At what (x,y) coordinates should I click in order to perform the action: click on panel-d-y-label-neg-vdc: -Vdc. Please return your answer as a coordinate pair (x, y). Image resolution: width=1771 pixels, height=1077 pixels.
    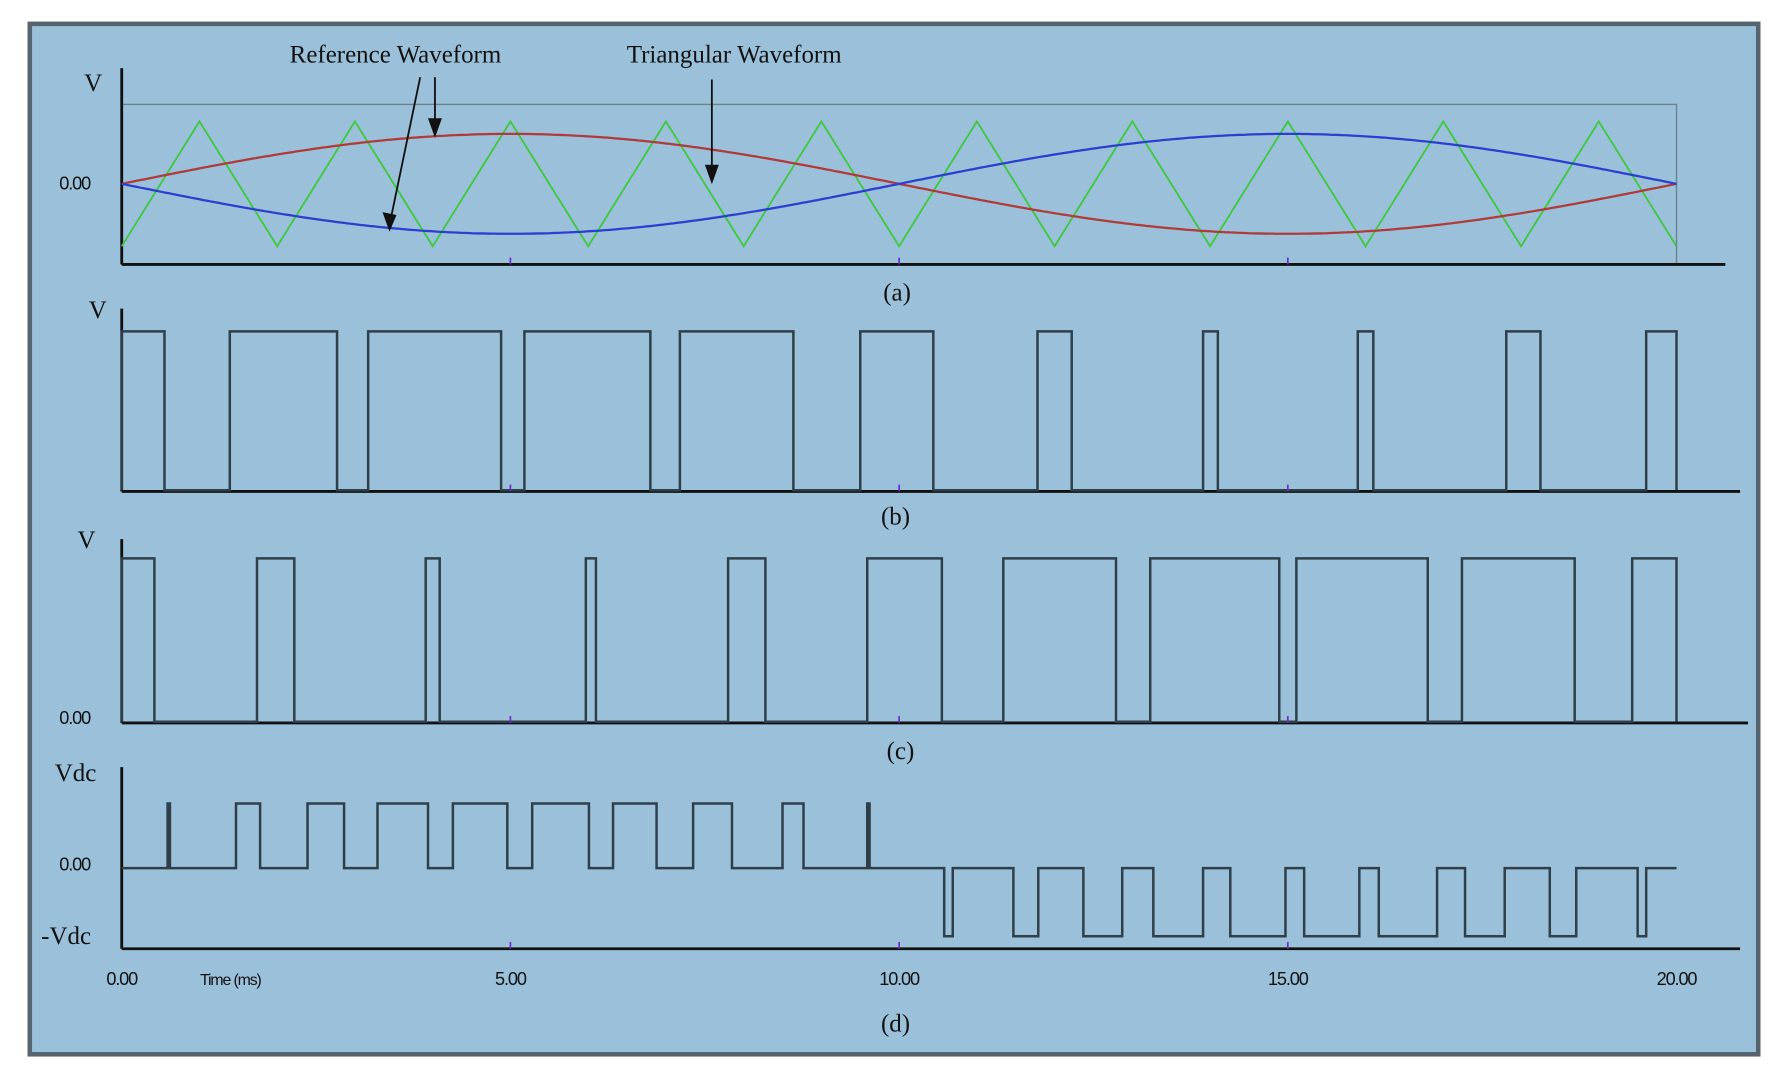
    Looking at the image, I should click on (66, 936).